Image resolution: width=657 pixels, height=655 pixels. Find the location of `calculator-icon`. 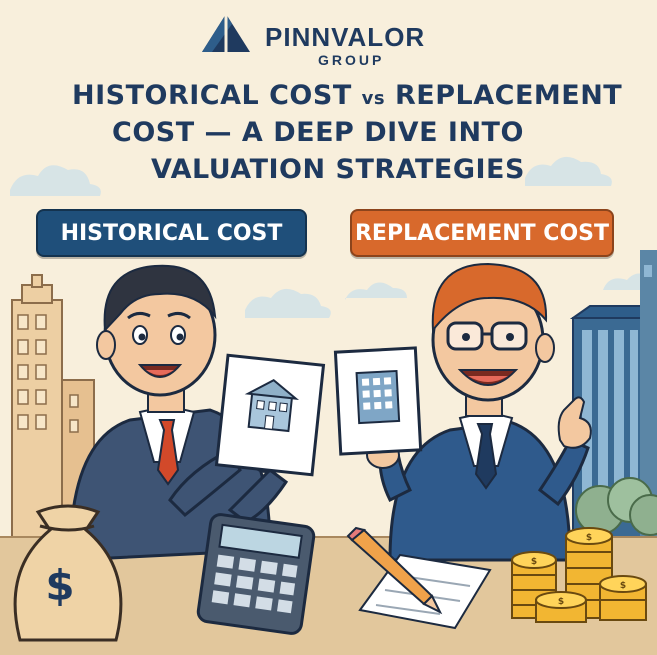

calculator-icon is located at coordinates (256, 574).